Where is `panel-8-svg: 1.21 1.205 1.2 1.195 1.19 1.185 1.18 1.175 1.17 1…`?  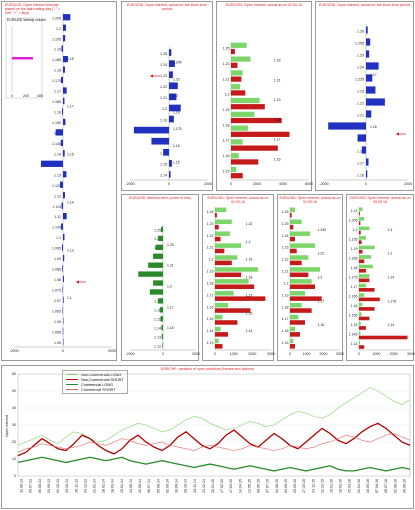 panel-8-svg: 1.21 1.205 1.2 1.195 1.19 1.185 1.18 1.175 1.17 1… is located at coordinates (382, 281).